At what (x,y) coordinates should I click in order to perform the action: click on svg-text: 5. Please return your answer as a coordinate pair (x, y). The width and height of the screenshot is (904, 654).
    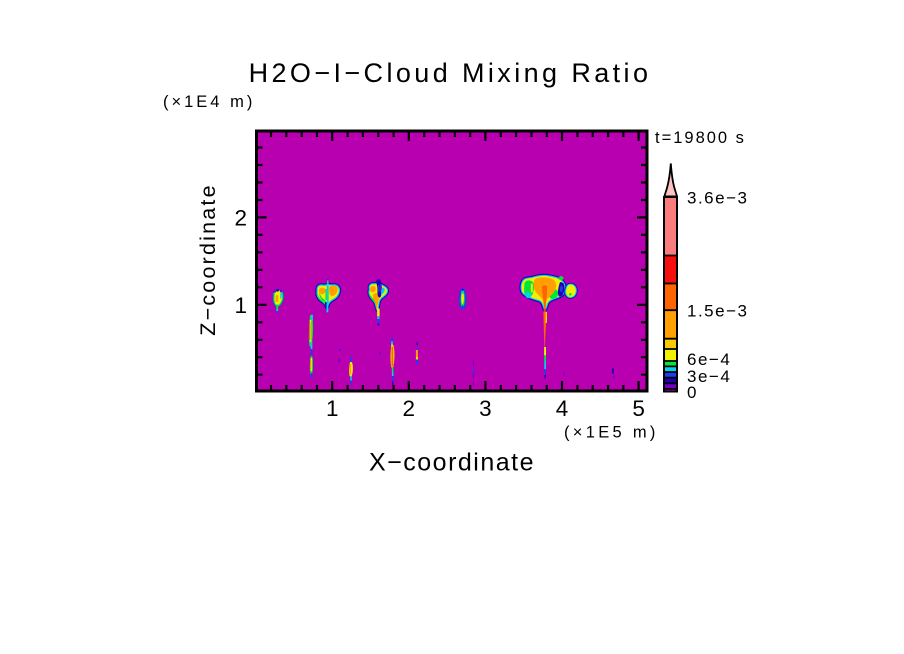
    Looking at the image, I should click on (638, 408).